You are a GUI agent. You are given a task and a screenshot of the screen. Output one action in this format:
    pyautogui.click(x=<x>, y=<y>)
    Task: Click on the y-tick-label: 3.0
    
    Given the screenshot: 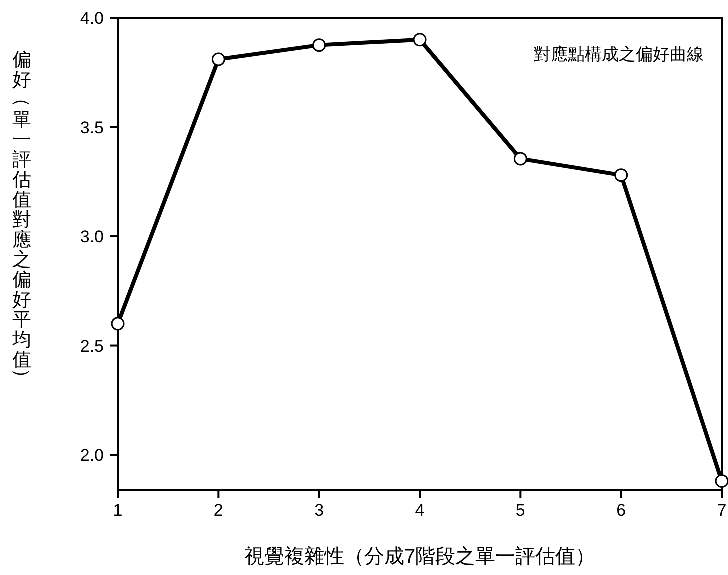 What is the action you would take?
    pyautogui.click(x=92, y=237)
    